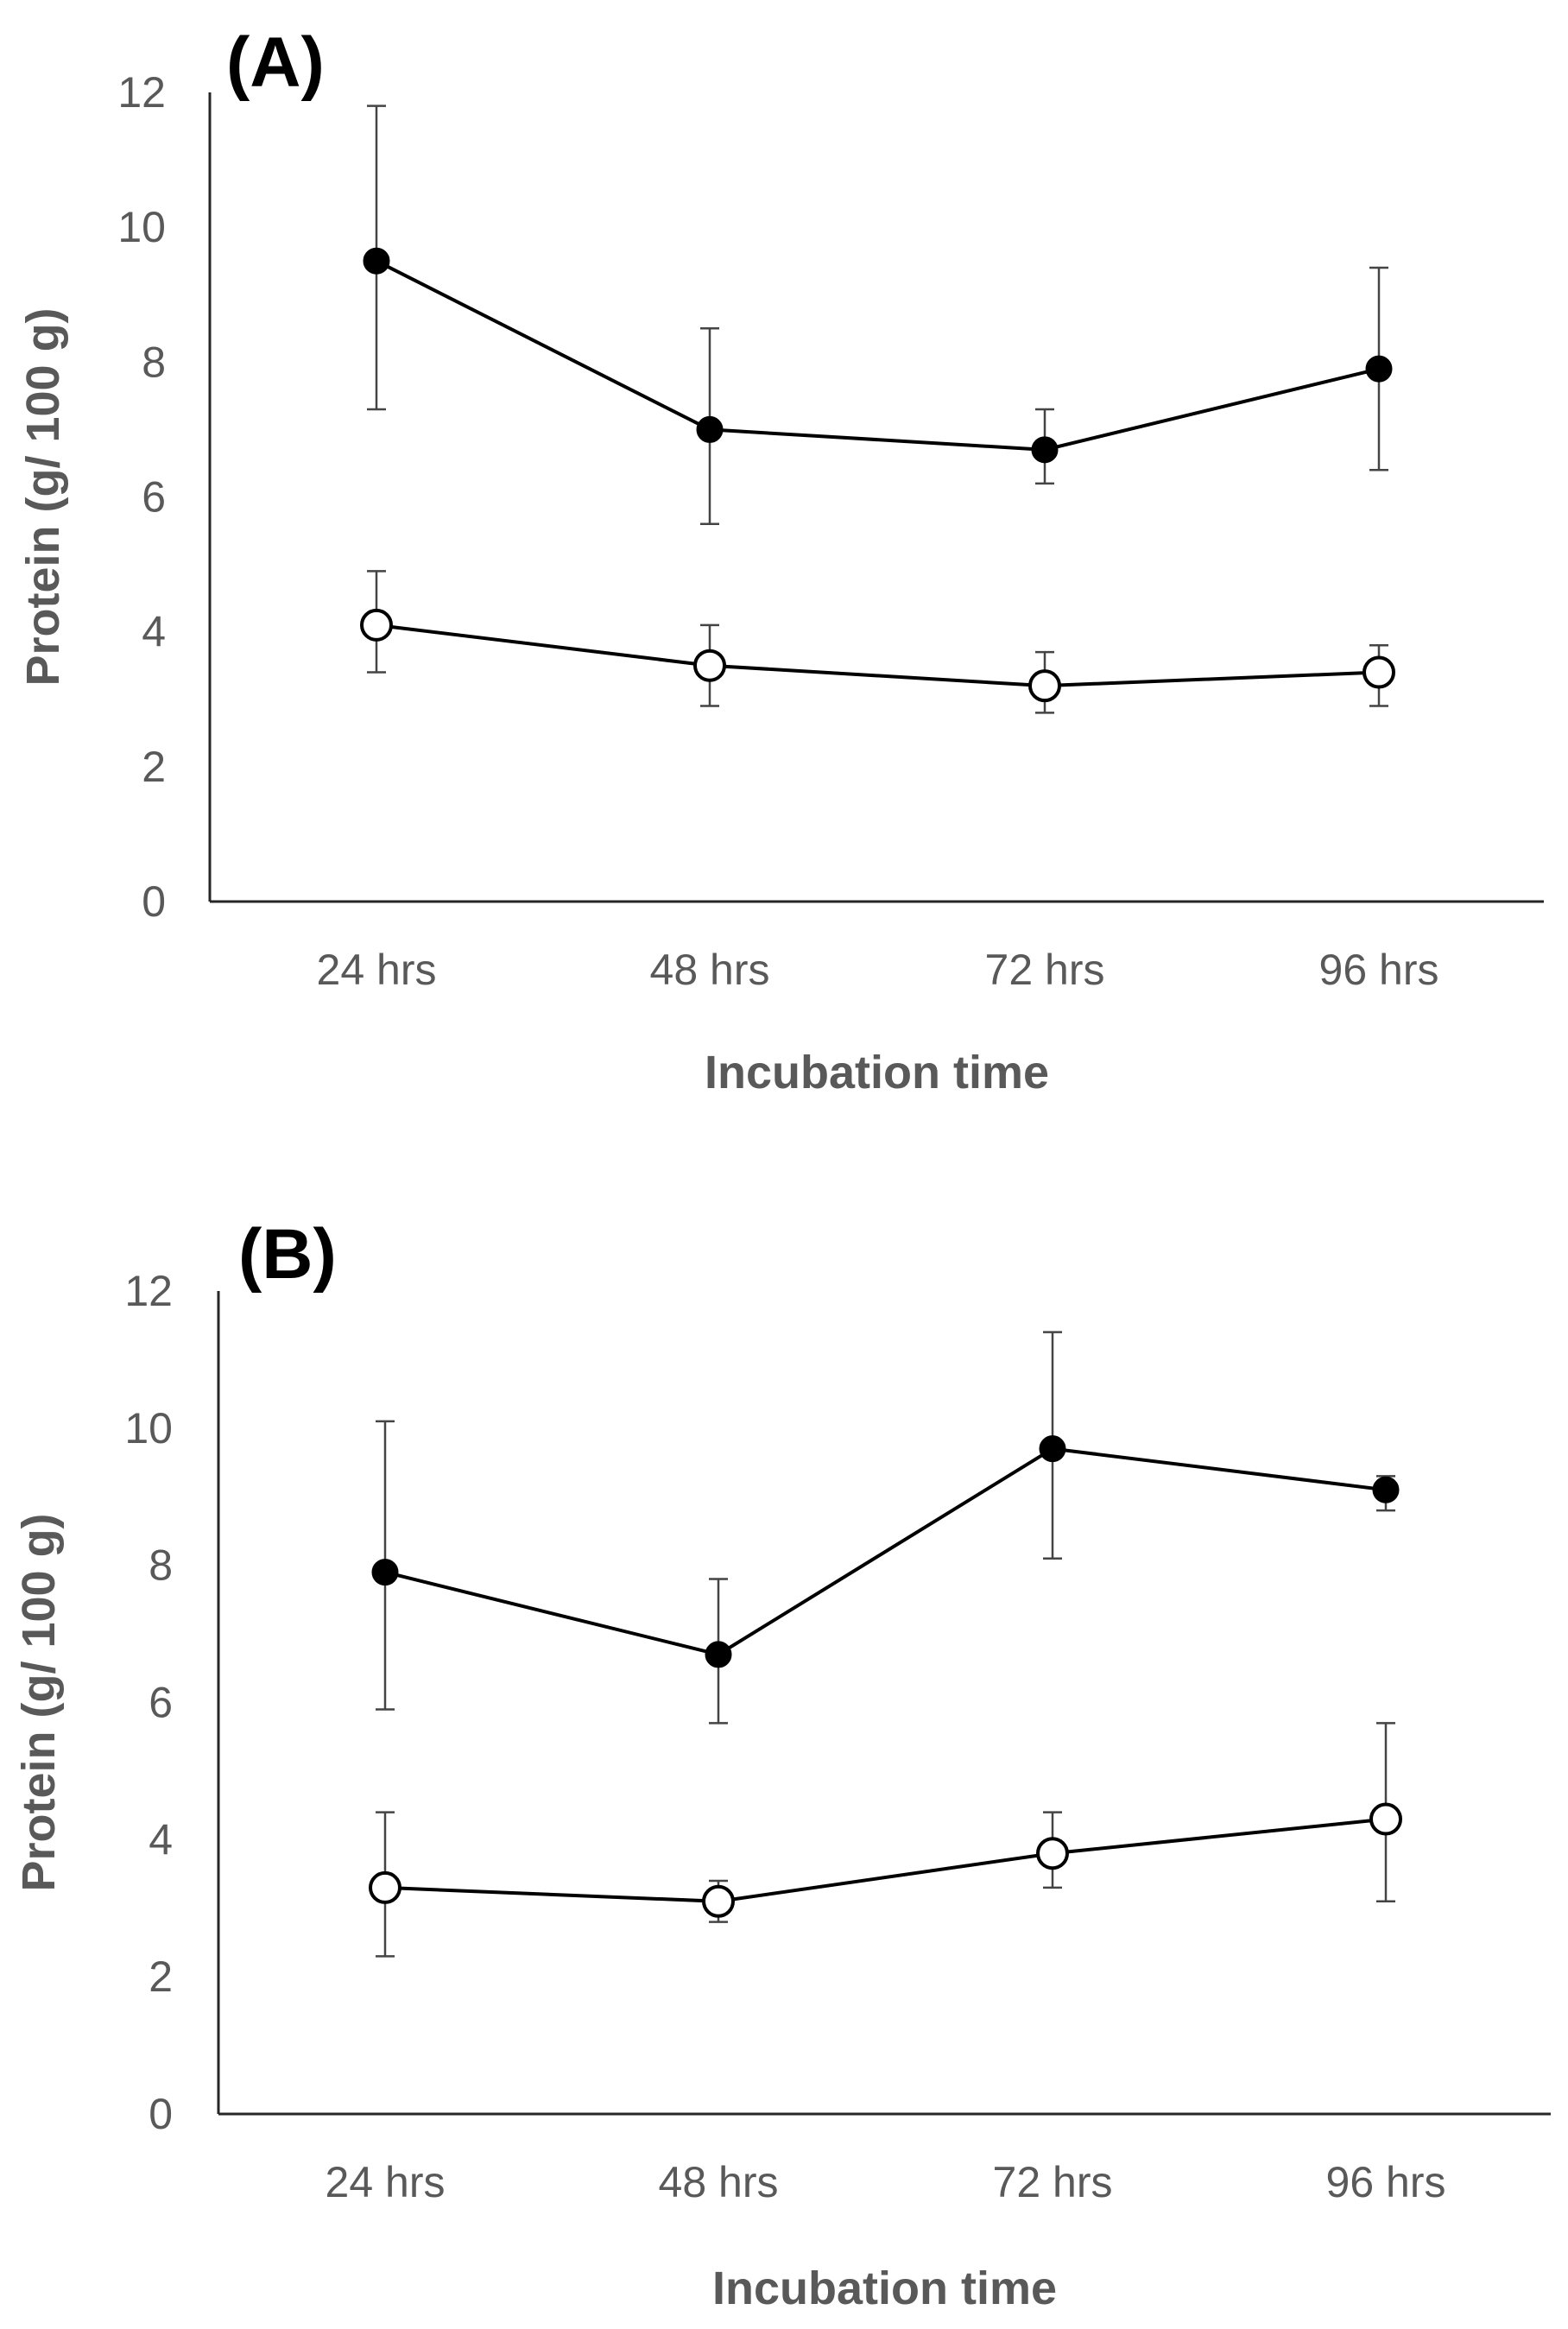  What do you see at coordinates (287, 1254) in the screenshot?
I see `panel-label: (B)` at bounding box center [287, 1254].